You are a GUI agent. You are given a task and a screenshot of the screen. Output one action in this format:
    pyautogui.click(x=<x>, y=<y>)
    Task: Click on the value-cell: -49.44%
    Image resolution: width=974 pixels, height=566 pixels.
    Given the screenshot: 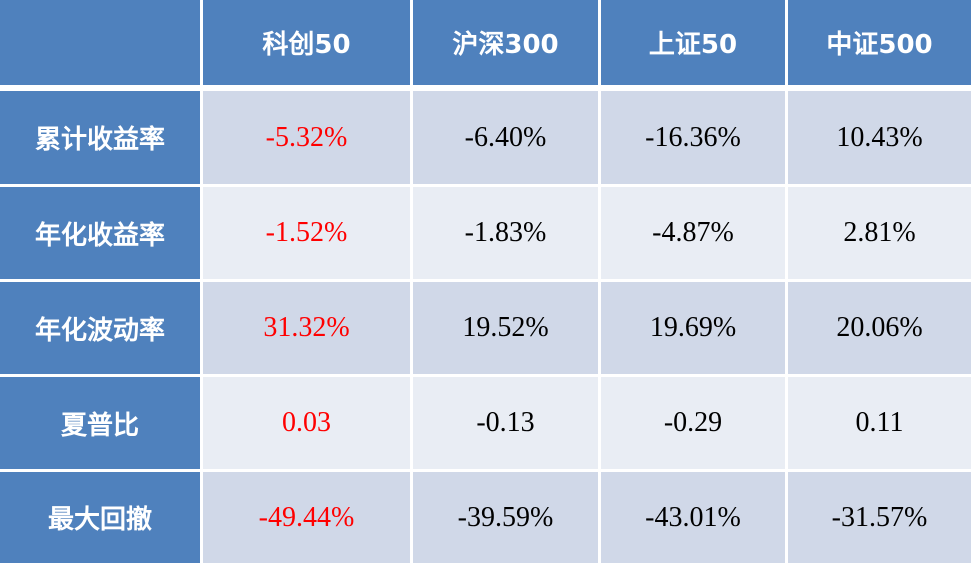 What is the action you would take?
    pyautogui.click(x=308, y=519)
    